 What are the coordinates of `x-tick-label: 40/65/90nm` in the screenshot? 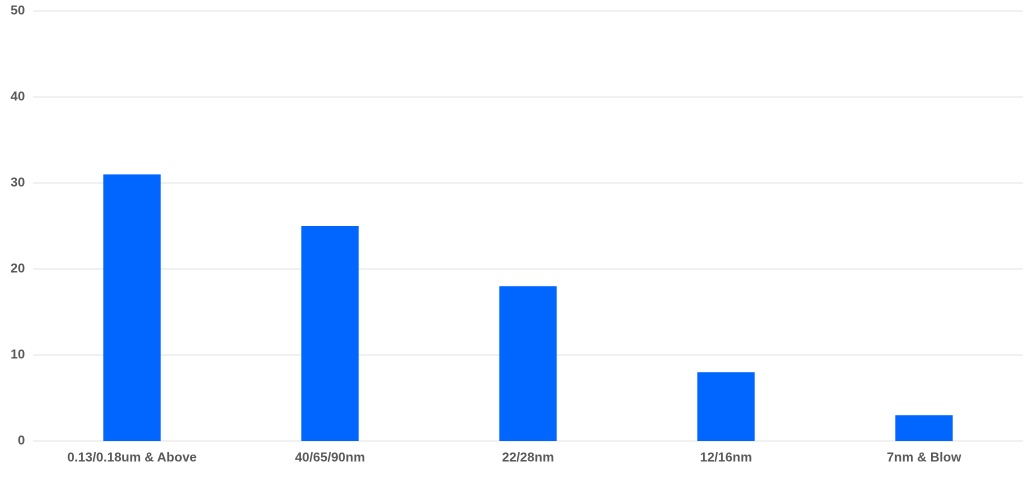 It's located at (330, 456).